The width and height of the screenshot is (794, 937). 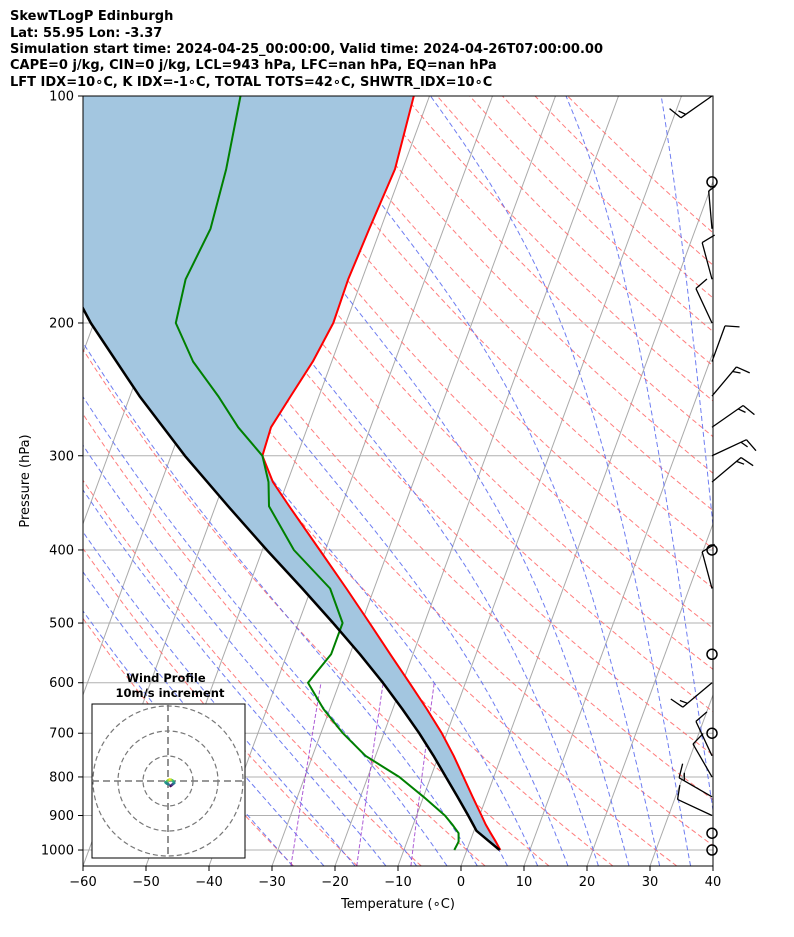 What do you see at coordinates (650, 882) in the screenshot?
I see `x-tick-label: 30` at bounding box center [650, 882].